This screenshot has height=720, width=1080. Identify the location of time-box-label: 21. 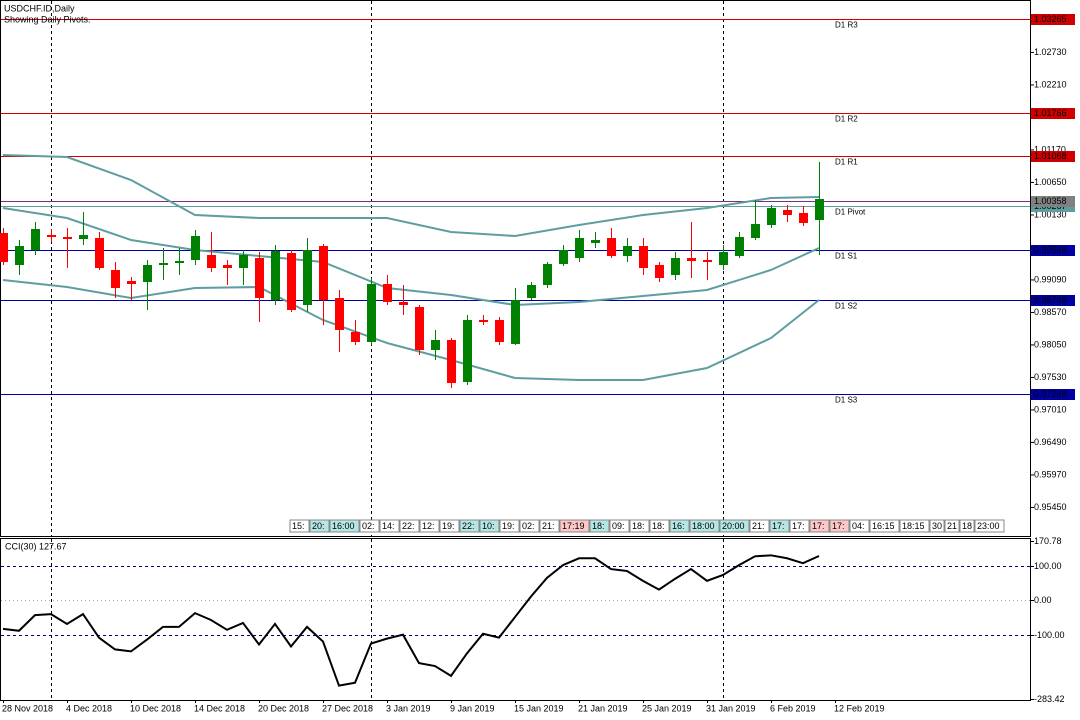
(952, 526).